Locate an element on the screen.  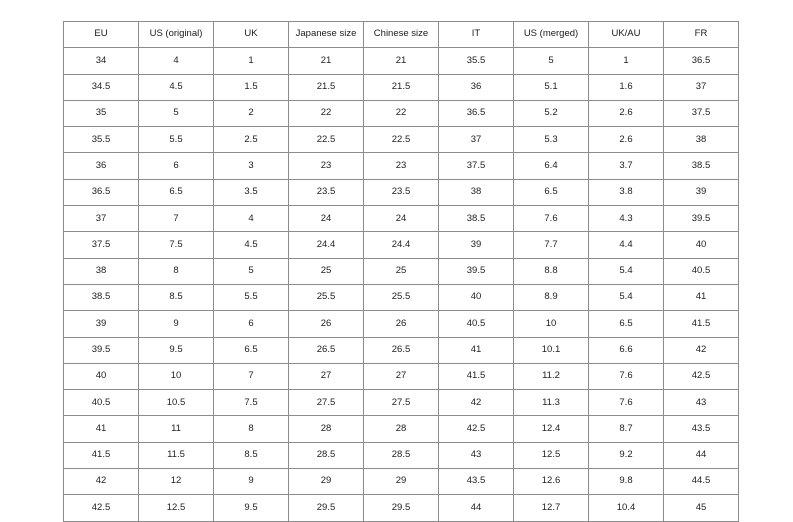
cell-uk: 2 is located at coordinates (251, 113).